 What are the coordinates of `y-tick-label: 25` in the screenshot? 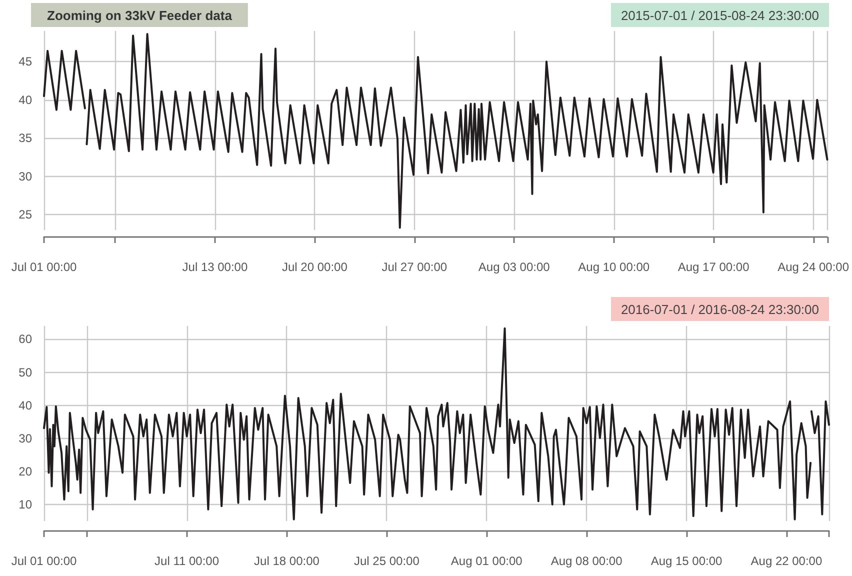 It's located at (25, 215).